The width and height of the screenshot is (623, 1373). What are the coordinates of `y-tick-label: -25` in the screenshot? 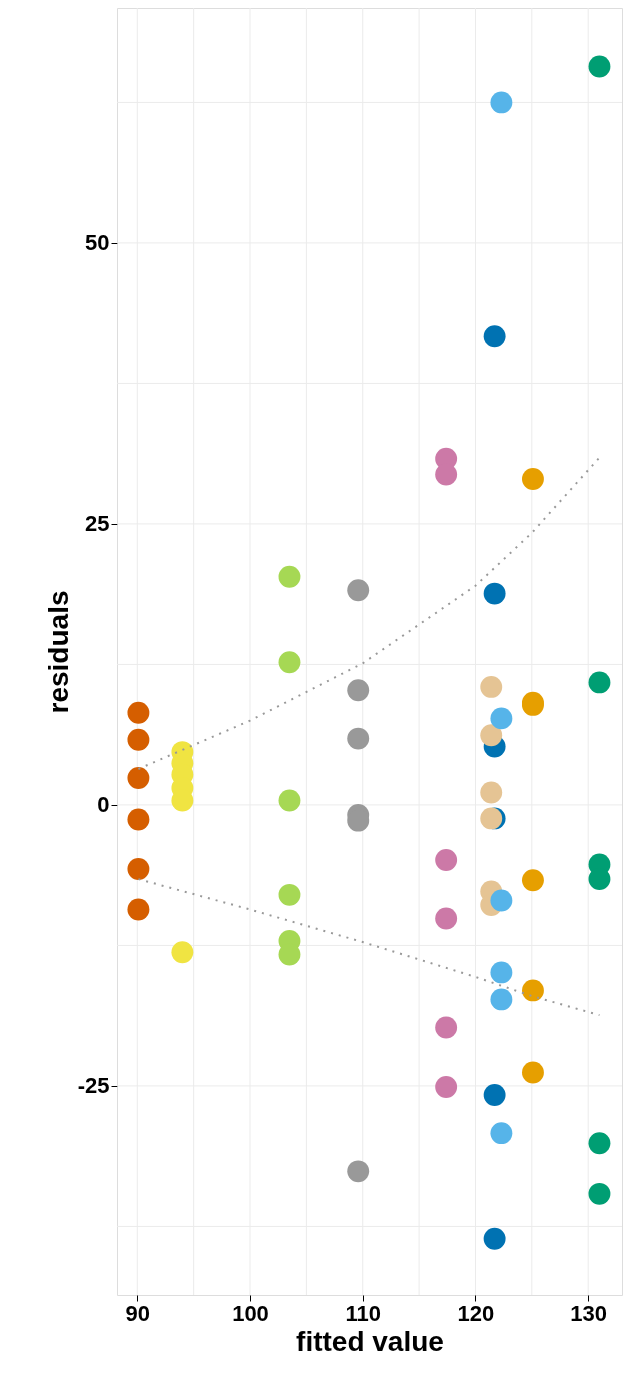 It's located at (93, 1086).